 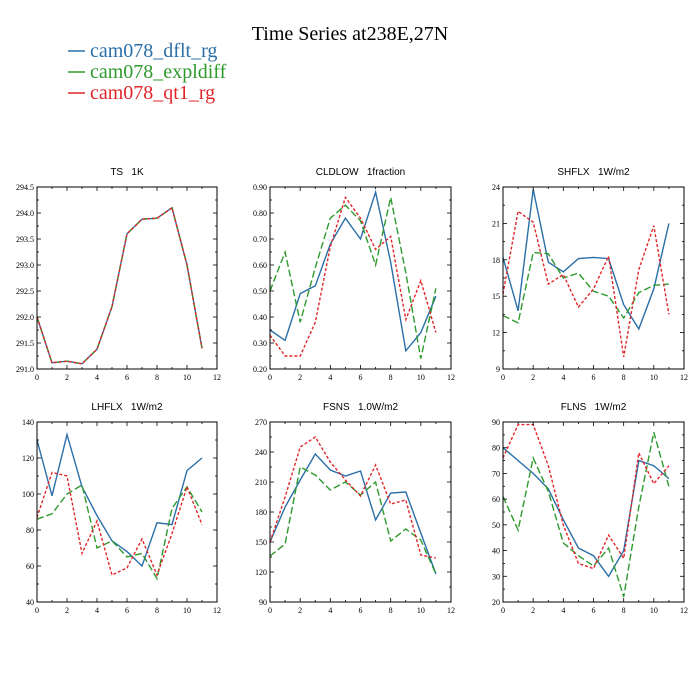 What do you see at coordinates (30, 530) in the screenshot?
I see `y-tick-label: 80` at bounding box center [30, 530].